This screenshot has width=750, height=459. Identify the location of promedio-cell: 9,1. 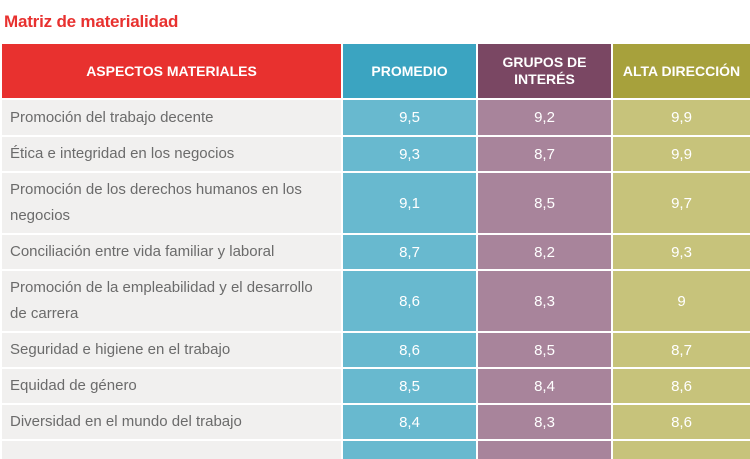
(410, 202).